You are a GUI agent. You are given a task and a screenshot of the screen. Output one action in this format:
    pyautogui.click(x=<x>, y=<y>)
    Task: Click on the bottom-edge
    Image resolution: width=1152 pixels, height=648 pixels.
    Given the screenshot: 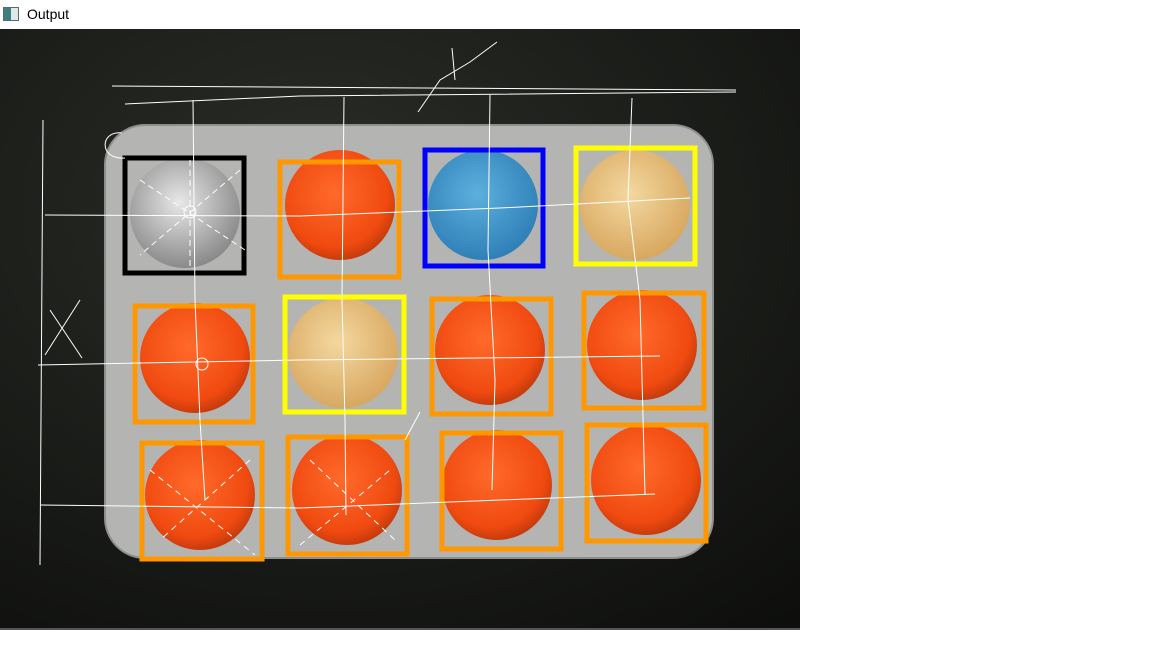 What is the action you would take?
    pyautogui.click(x=400, y=629)
    